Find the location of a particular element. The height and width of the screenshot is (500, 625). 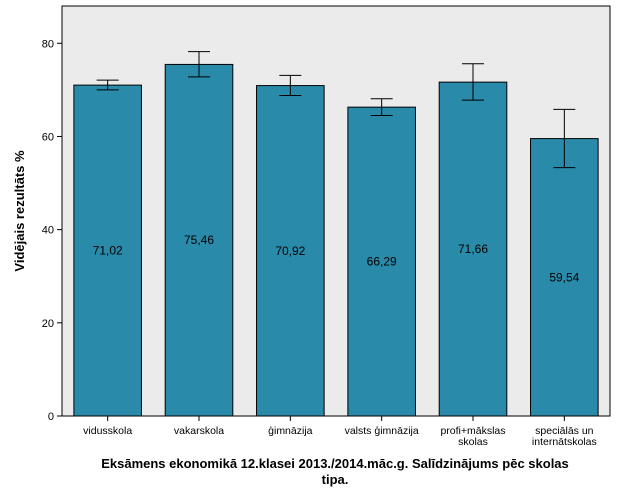

y-tick-label: 0 is located at coordinates (51, 417).